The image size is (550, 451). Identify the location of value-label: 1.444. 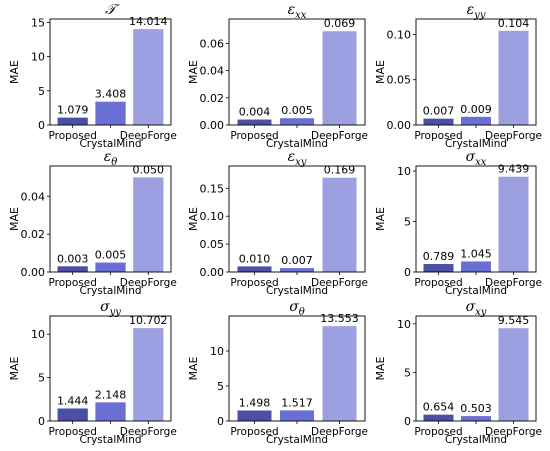
(73, 400).